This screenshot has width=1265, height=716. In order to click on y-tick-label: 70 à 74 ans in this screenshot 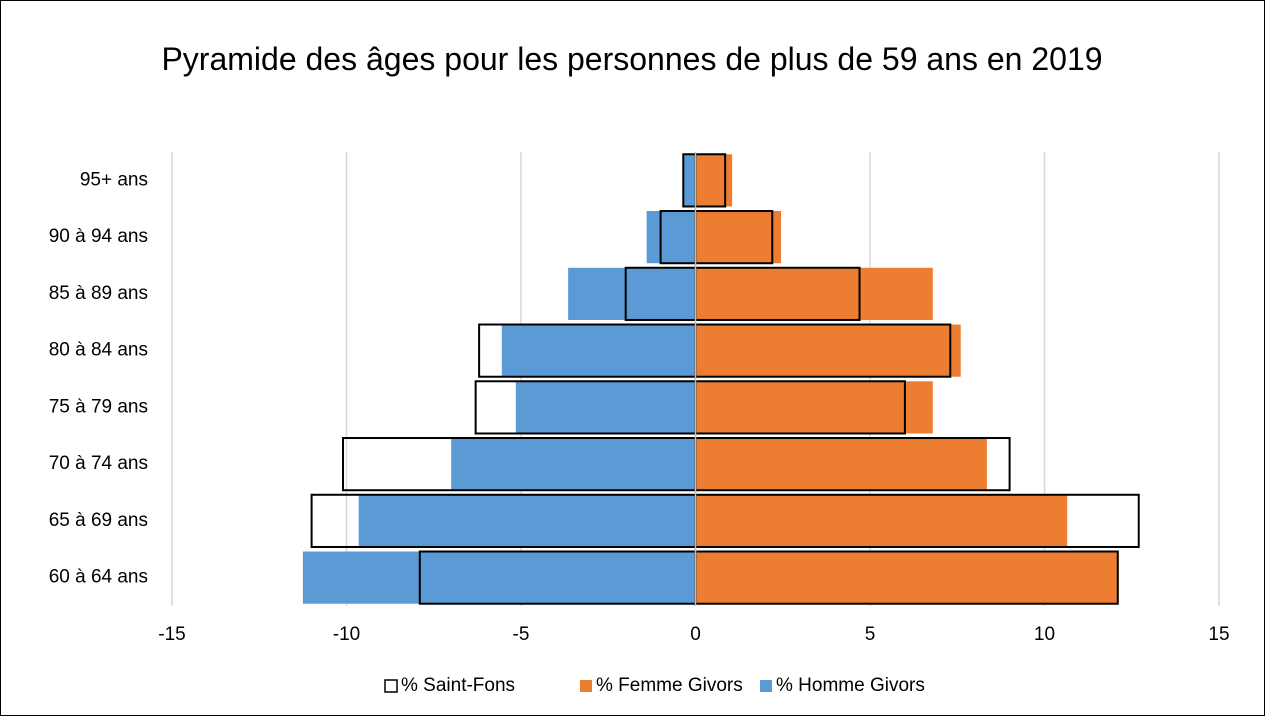, I will do `click(98, 463)`.